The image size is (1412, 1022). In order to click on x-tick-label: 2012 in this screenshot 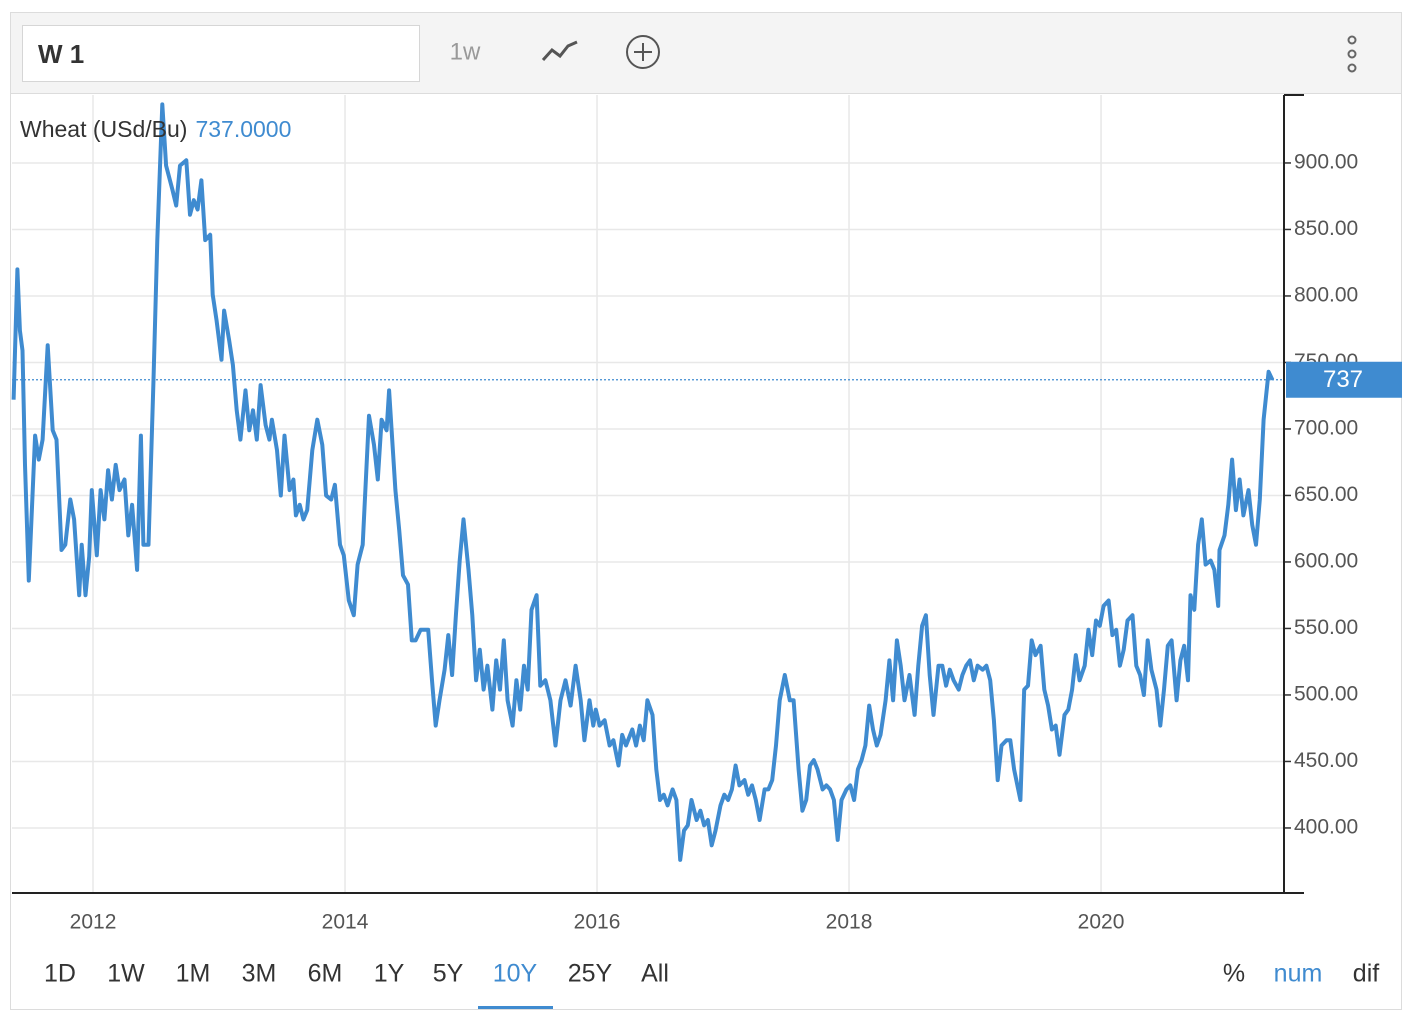, I will do `click(93, 922)`.